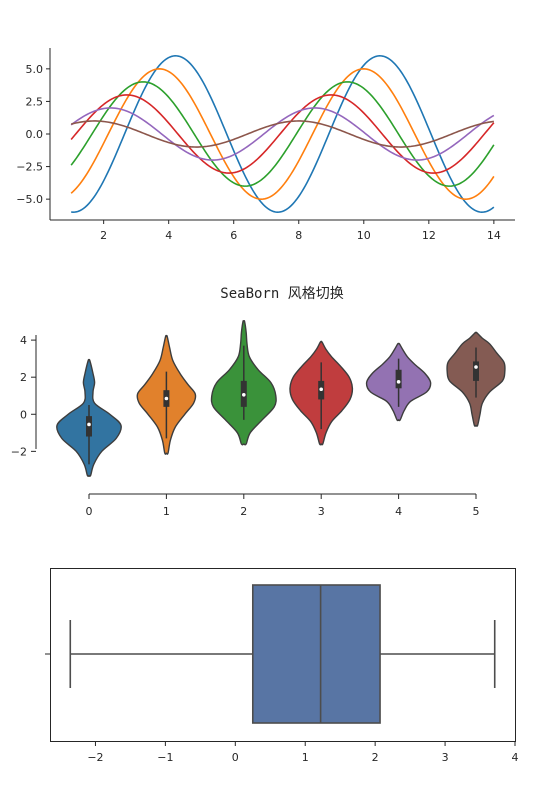 The height and width of the screenshot is (809, 540). What do you see at coordinates (23, 377) in the screenshot?
I see `y-tick-label: 2` at bounding box center [23, 377].